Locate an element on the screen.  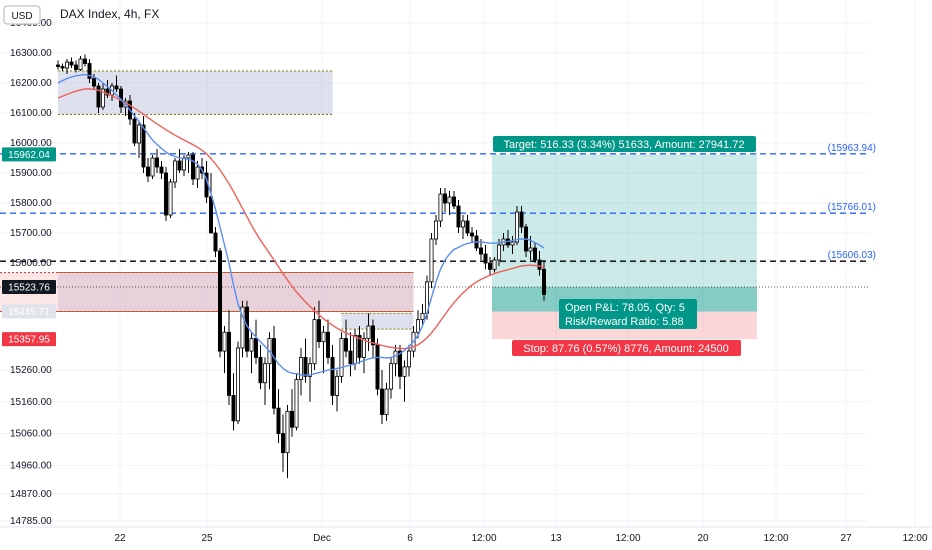
x-tick-label-9: 27 is located at coordinates (846, 538).